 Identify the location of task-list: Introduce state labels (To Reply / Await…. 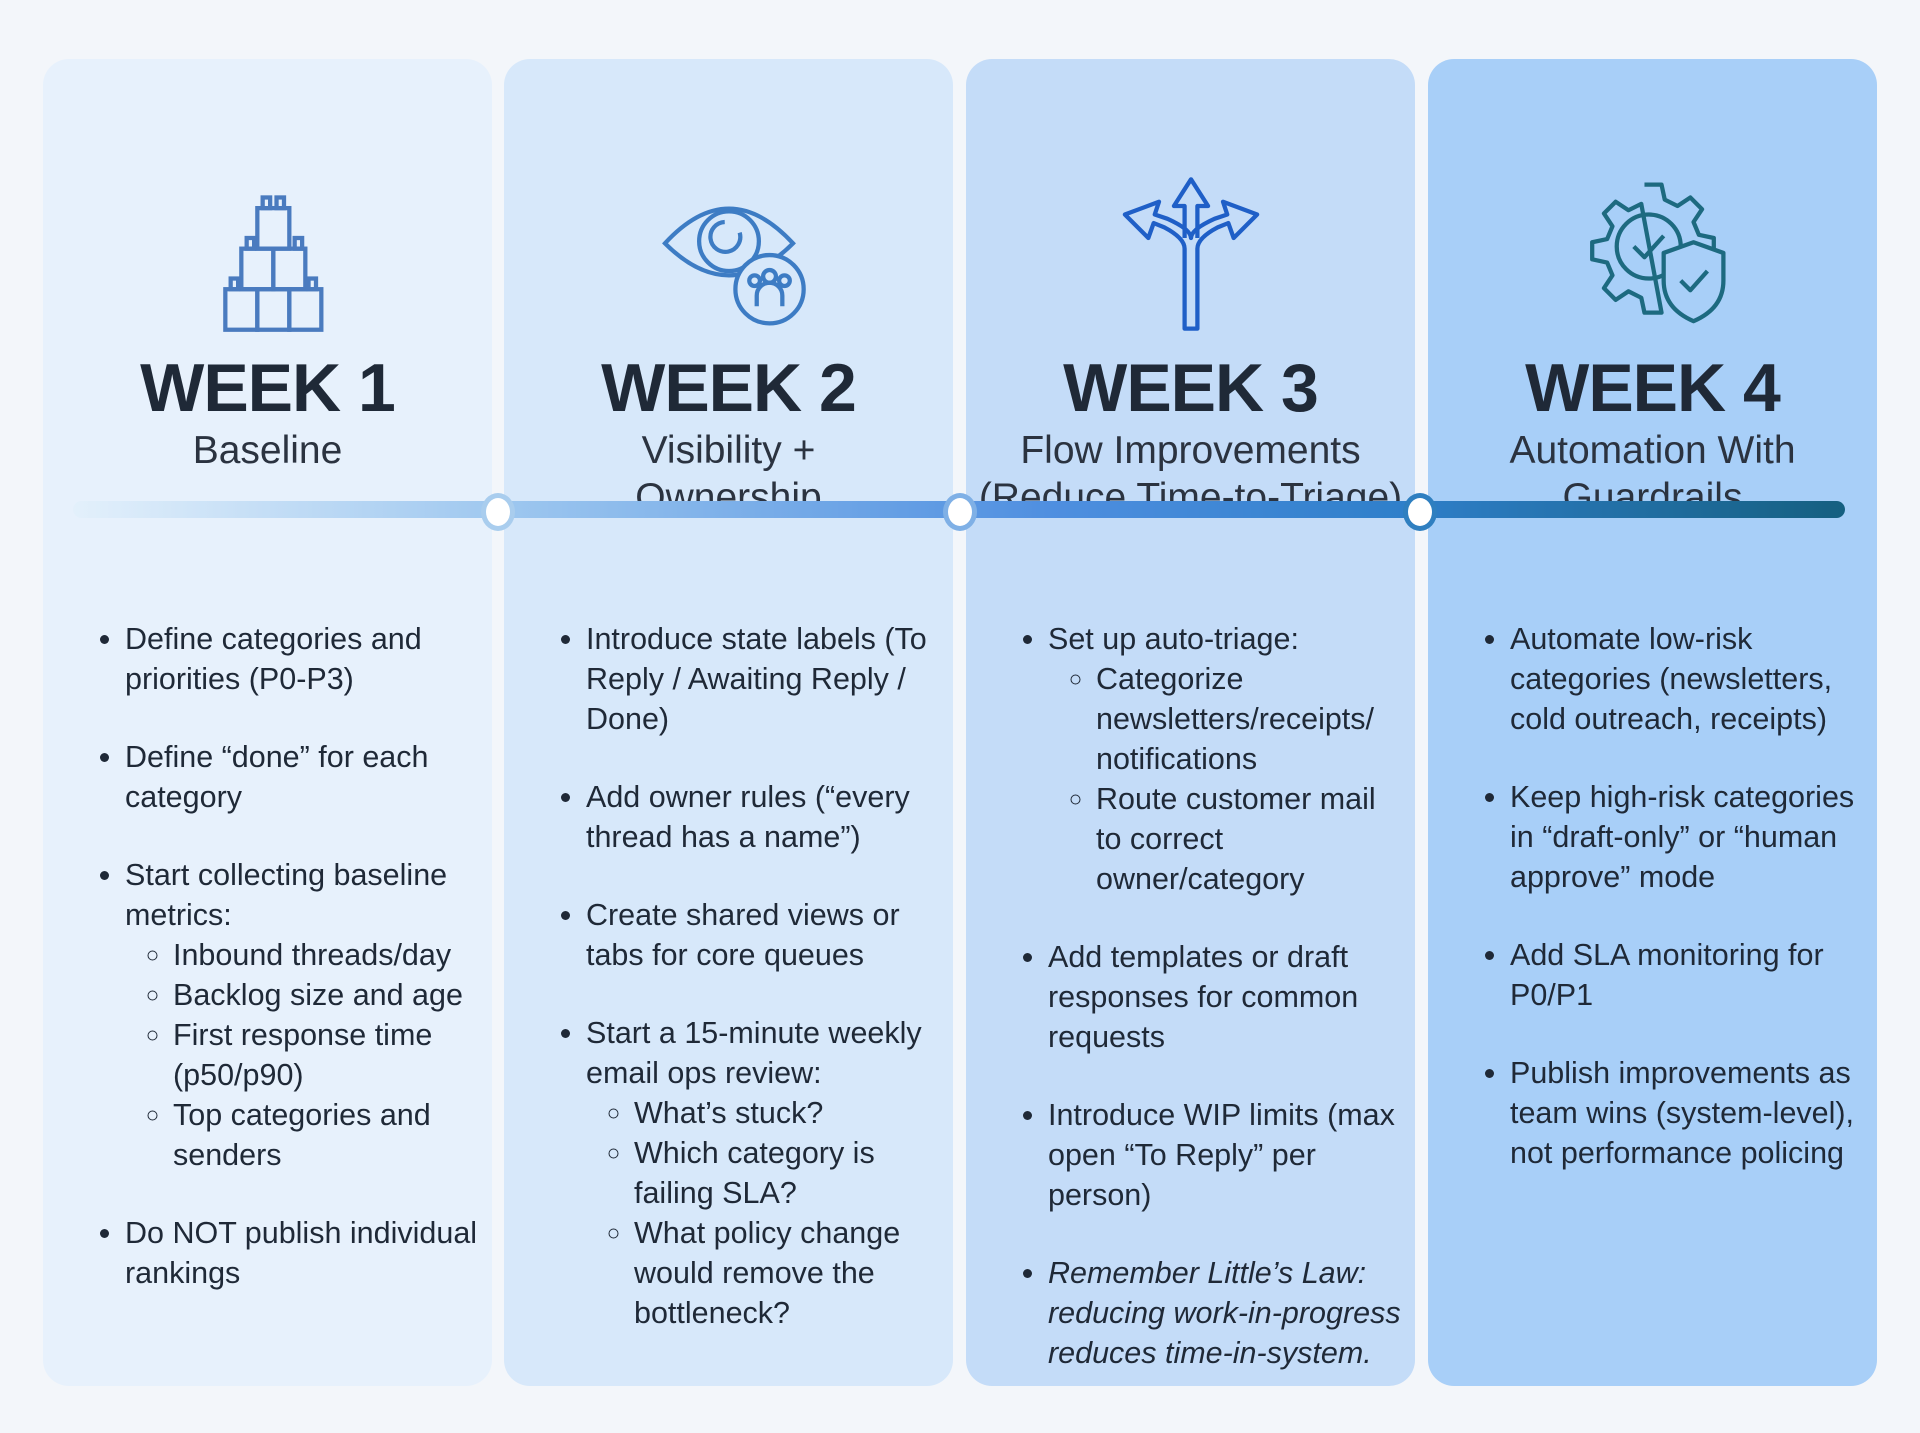
(738, 995).